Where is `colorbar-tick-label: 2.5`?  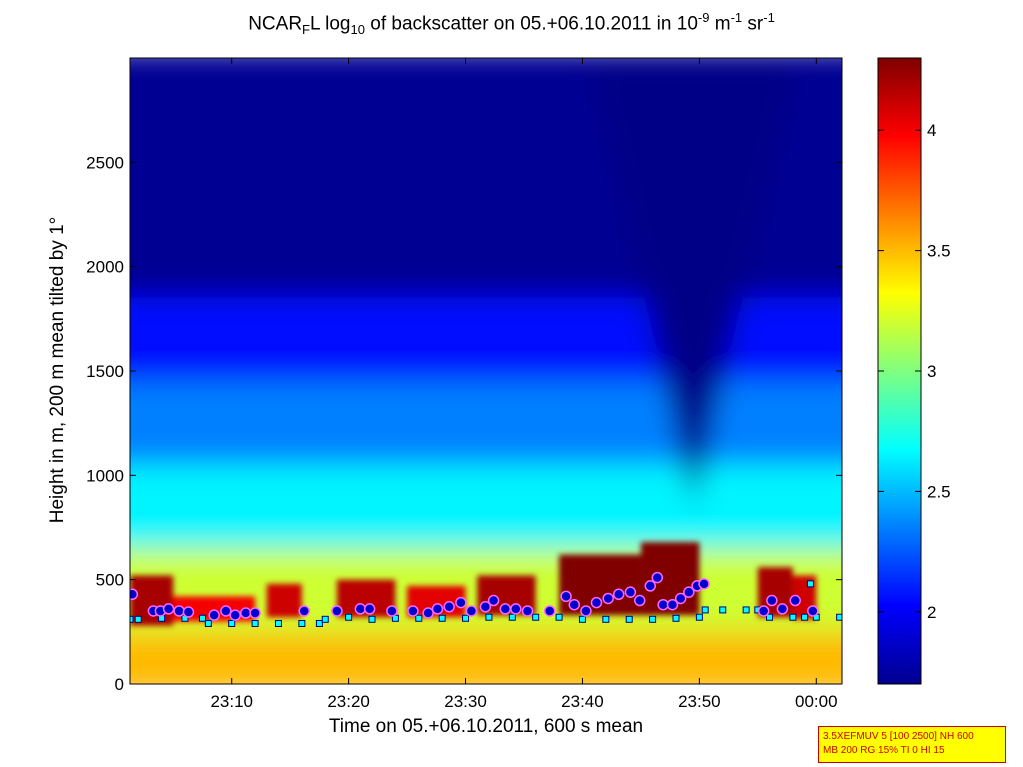 colorbar-tick-label: 2.5 is located at coordinates (939, 491).